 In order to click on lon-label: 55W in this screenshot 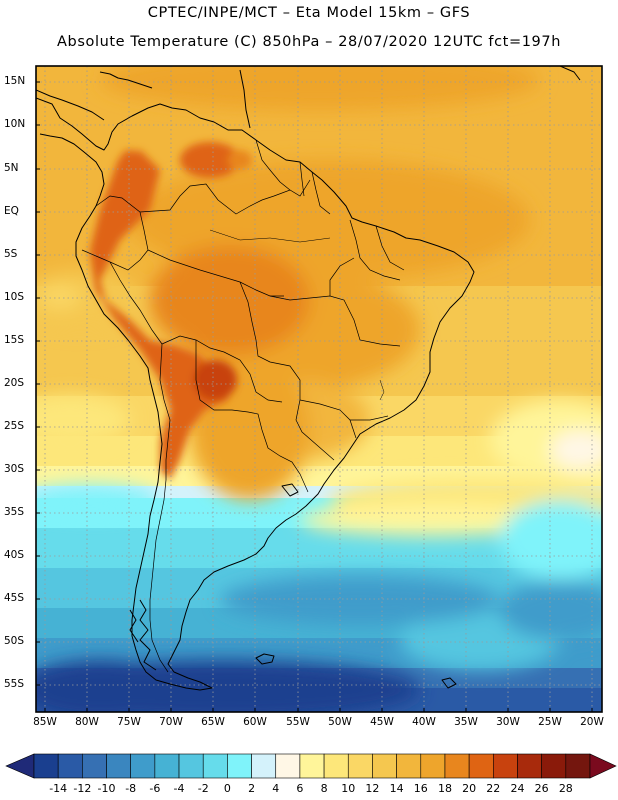, I will do `click(298, 722)`.